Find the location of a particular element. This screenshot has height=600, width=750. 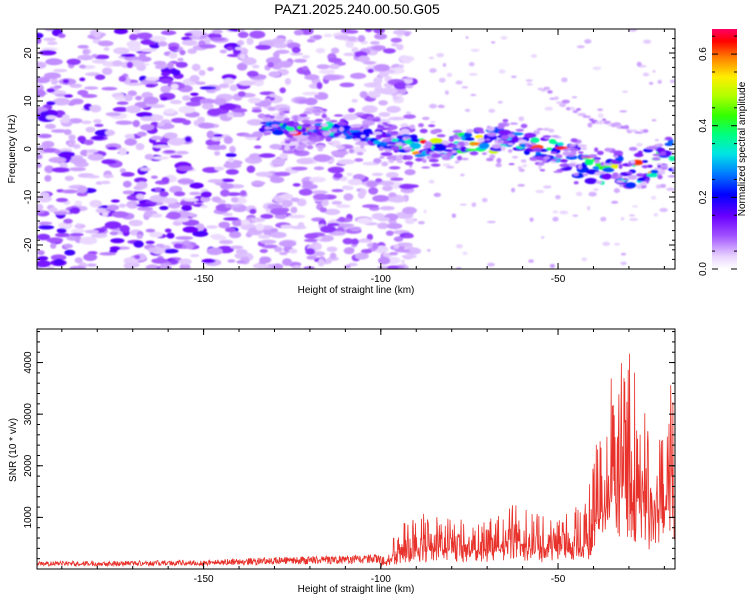

colorbar-label: Normalized spectral amplitude is located at coordinates (742, 148).